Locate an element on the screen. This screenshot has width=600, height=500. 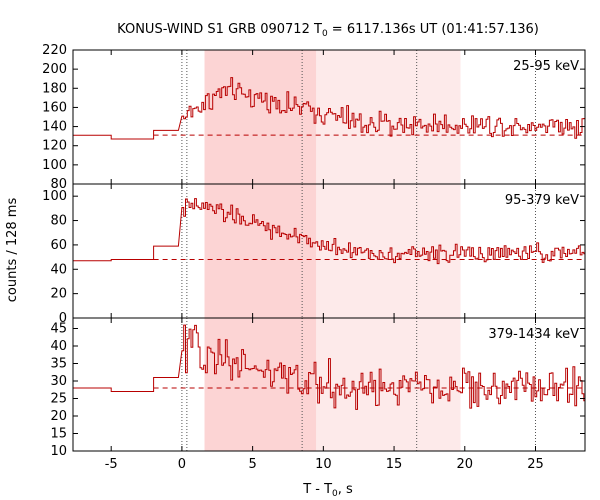
y-tick-label: 15 is located at coordinates (58, 434).